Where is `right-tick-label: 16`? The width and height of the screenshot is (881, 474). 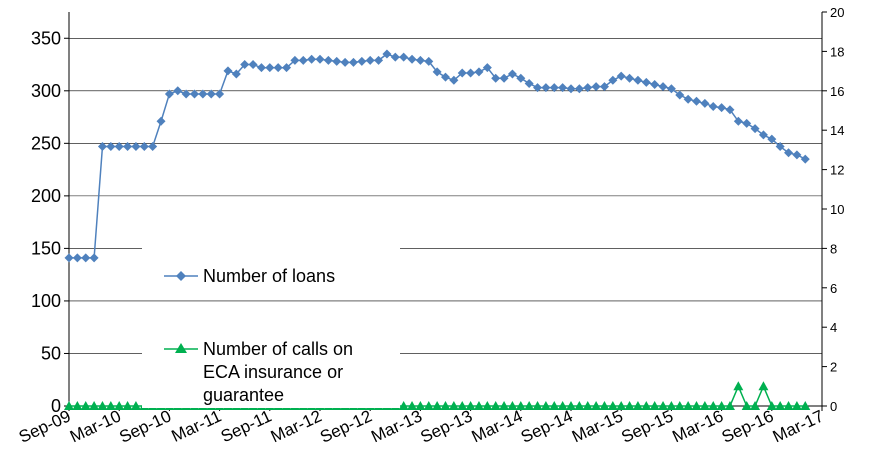 right-tick-label: 16 is located at coordinates (837, 91).